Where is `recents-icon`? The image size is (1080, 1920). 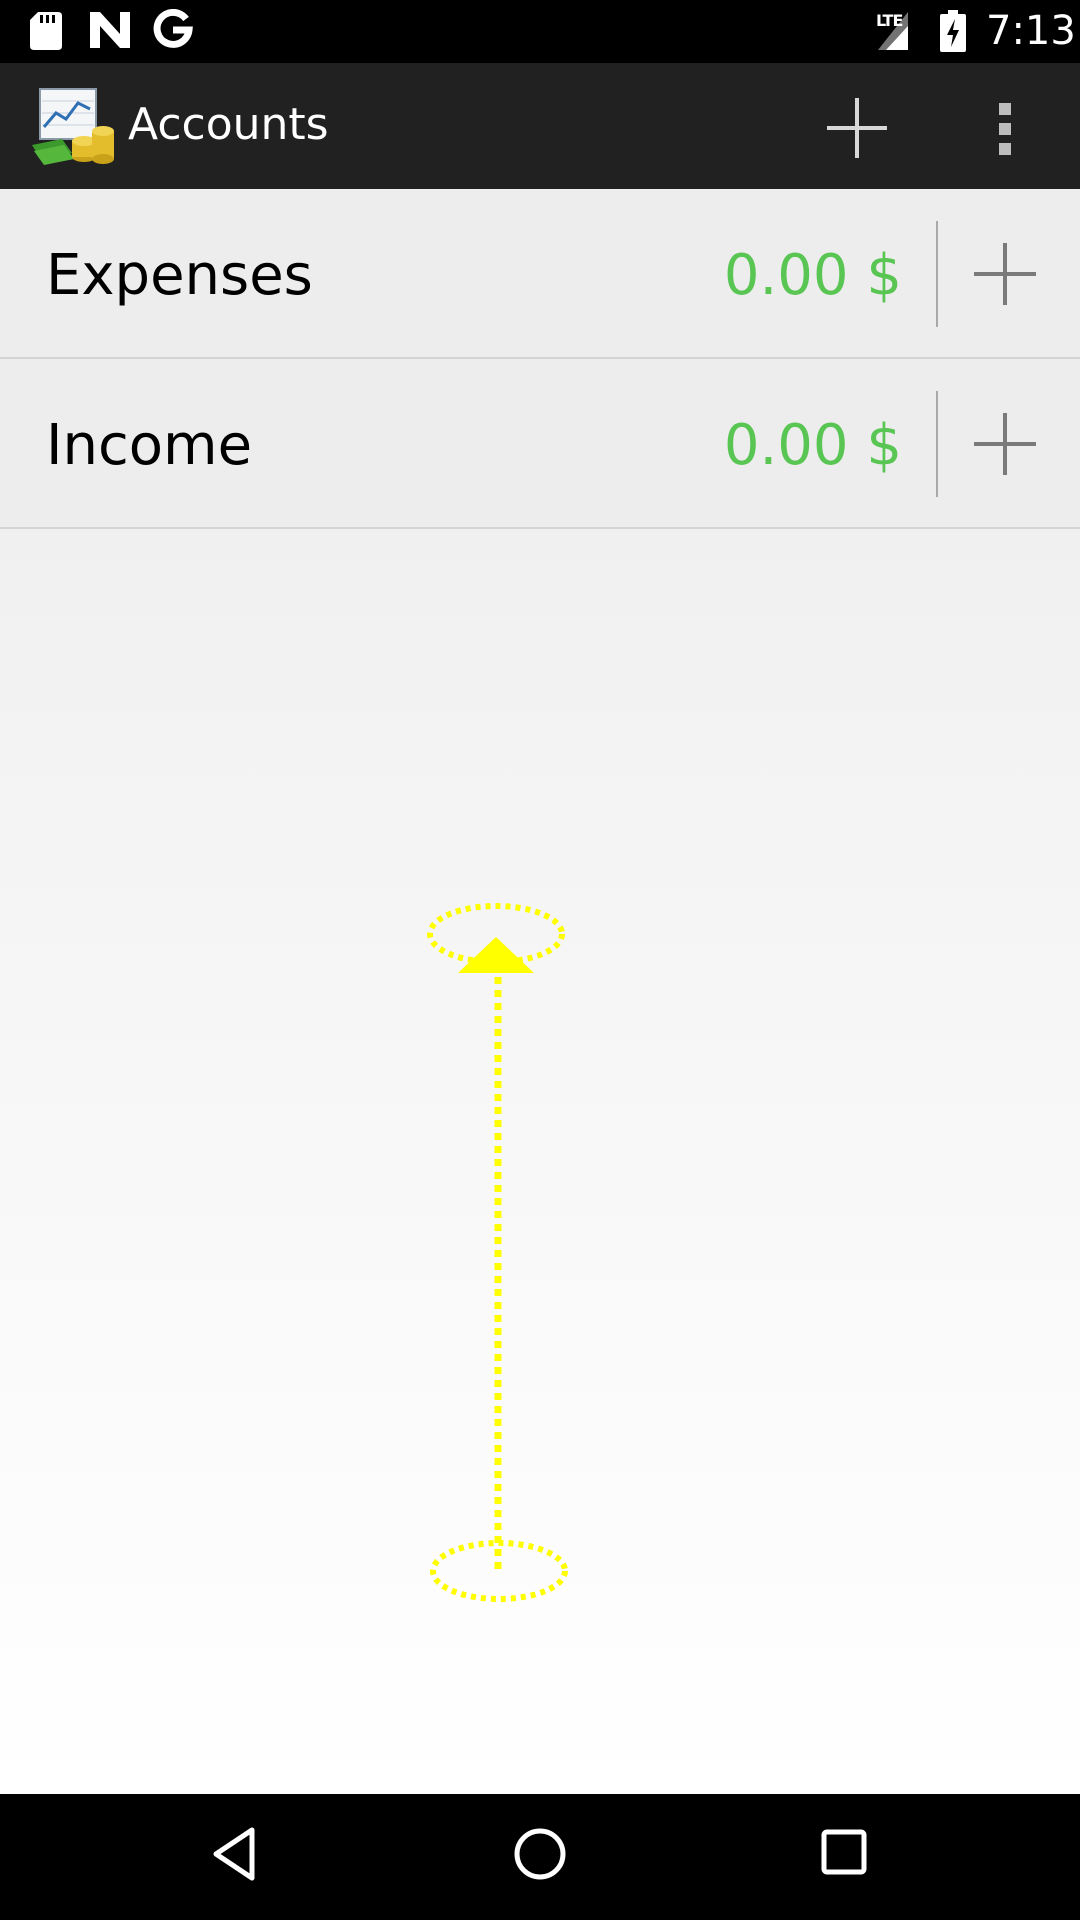
recents-icon is located at coordinates (844, 1852).